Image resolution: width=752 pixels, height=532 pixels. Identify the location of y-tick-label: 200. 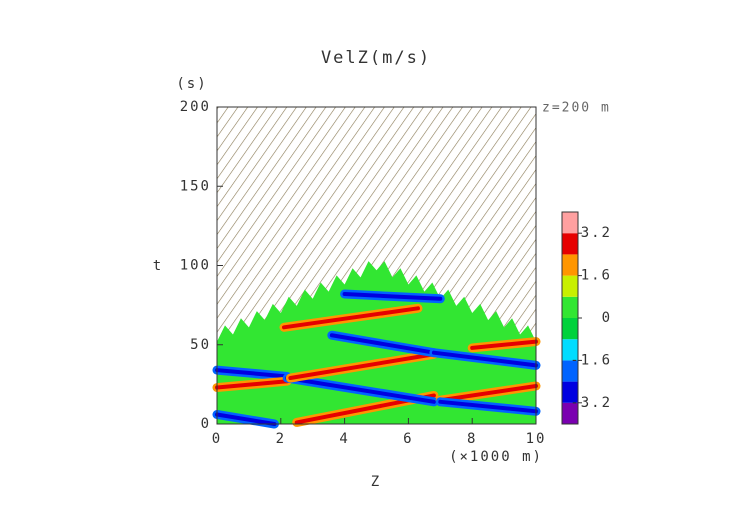
(195, 107).